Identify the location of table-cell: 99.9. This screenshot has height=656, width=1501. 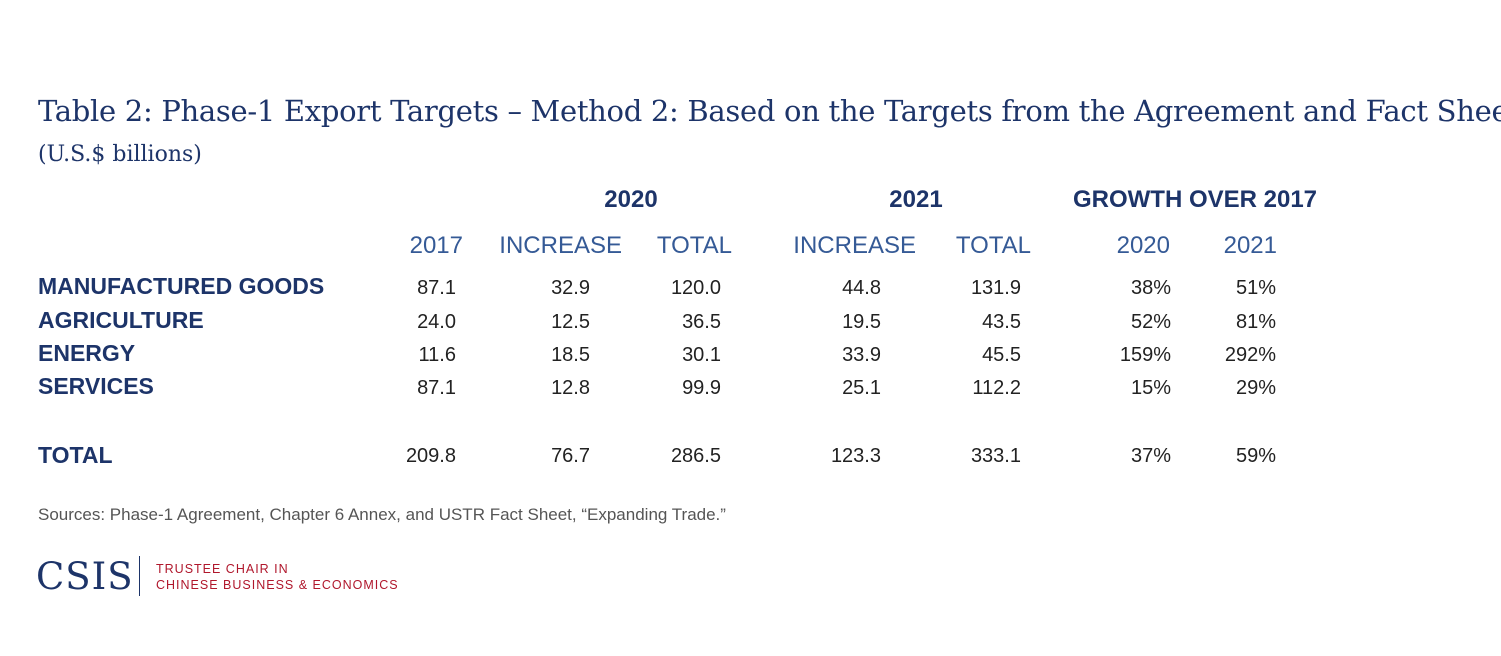
(701, 388).